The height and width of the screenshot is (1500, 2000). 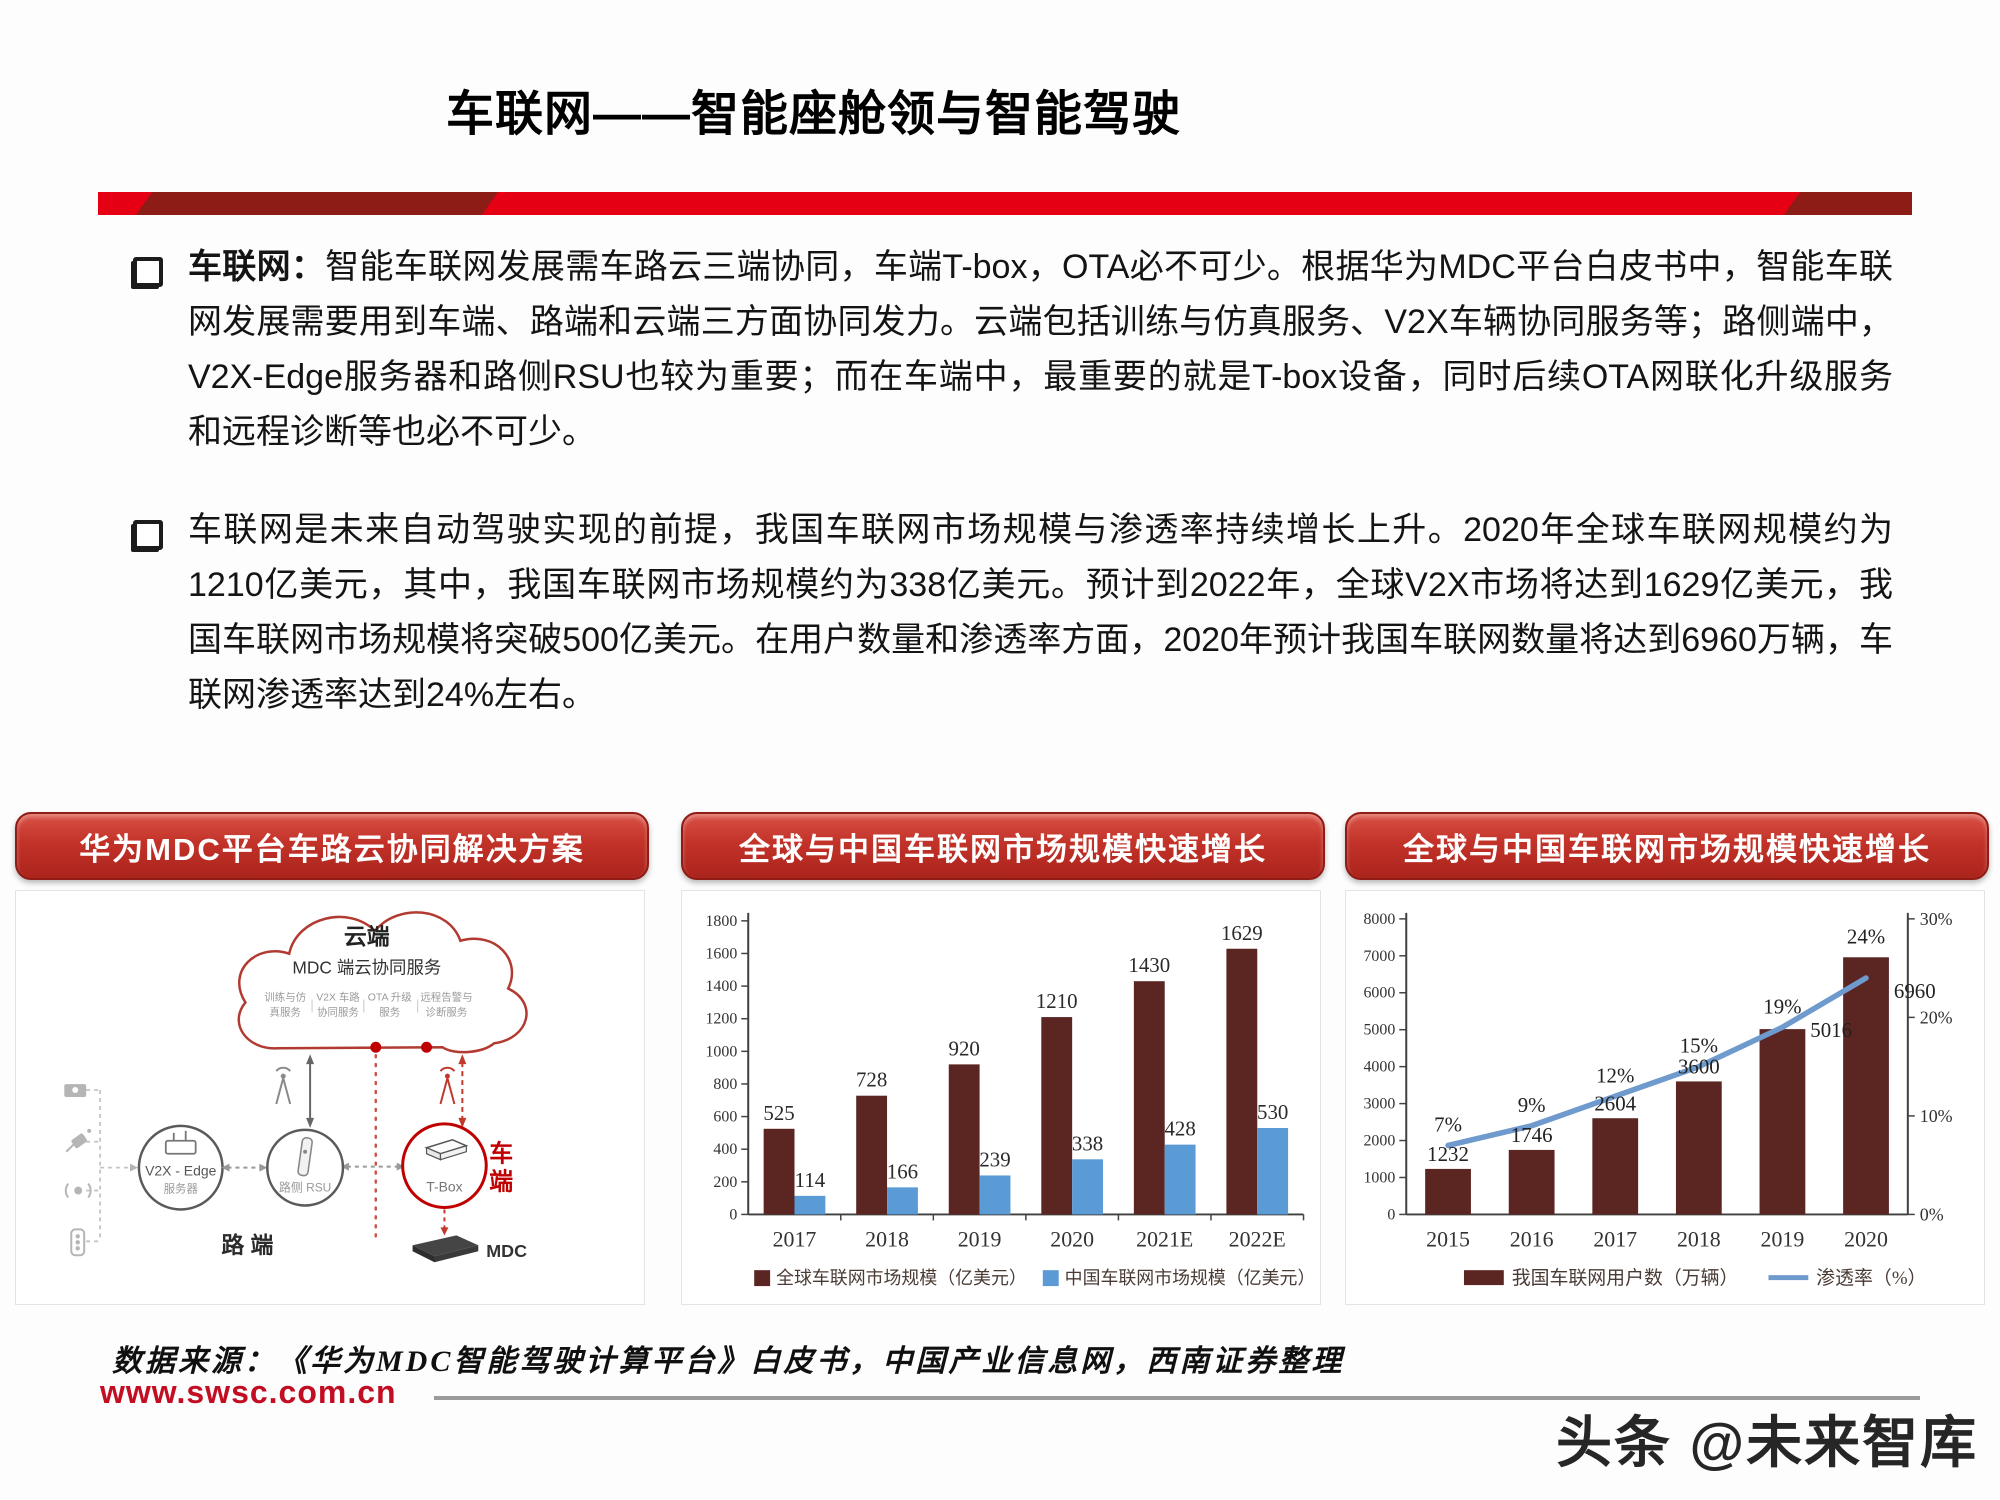 I want to click on page-title: 车联网——智能座舱领与智能驾驶, so click(x=814, y=114).